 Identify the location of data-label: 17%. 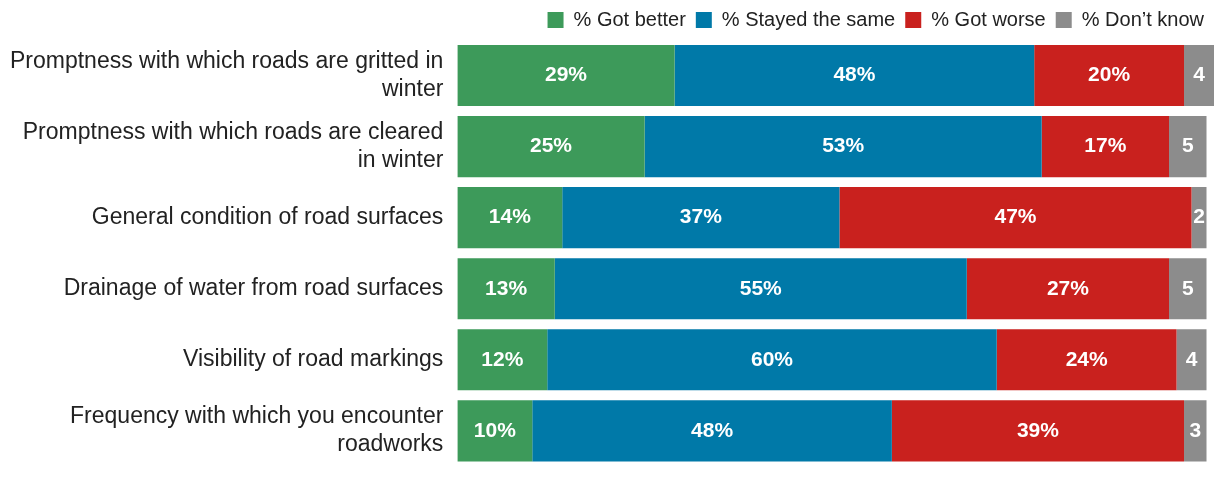
(1105, 145).